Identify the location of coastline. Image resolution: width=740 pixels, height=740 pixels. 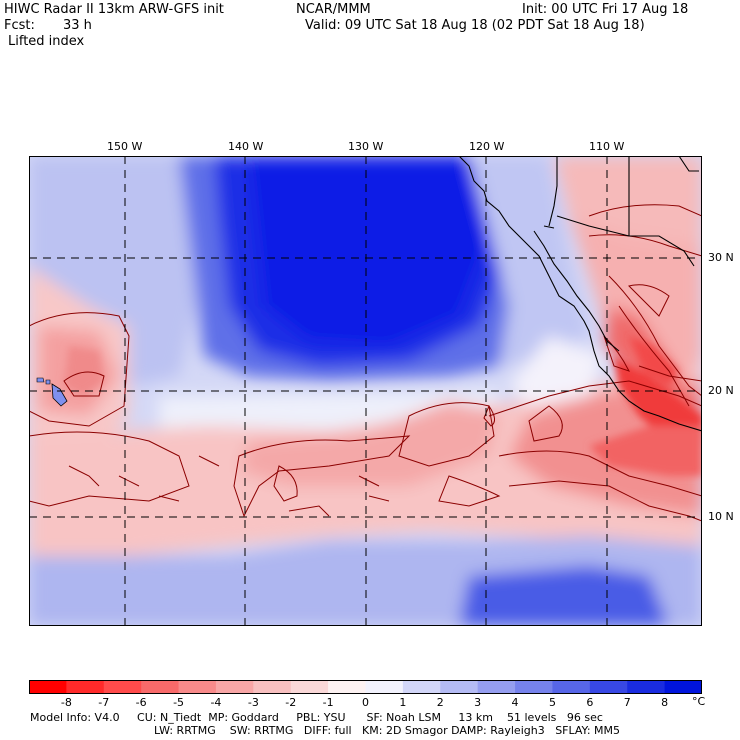
(580, 294).